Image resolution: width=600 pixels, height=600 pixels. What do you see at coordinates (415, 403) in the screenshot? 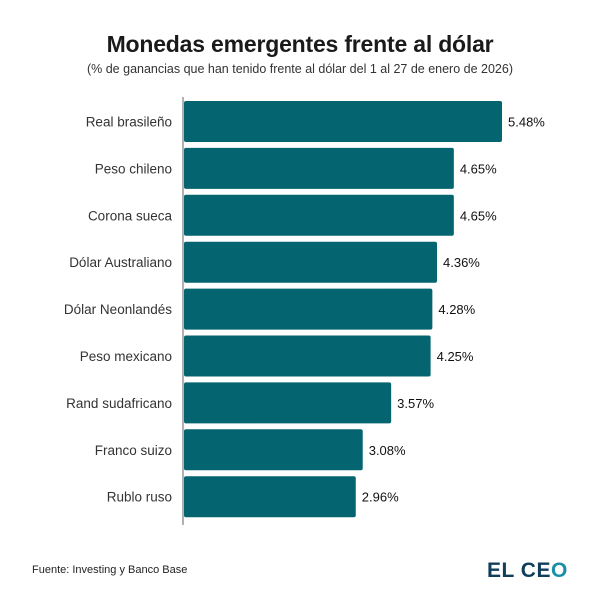
I see `value-label: 3.57%` at bounding box center [415, 403].